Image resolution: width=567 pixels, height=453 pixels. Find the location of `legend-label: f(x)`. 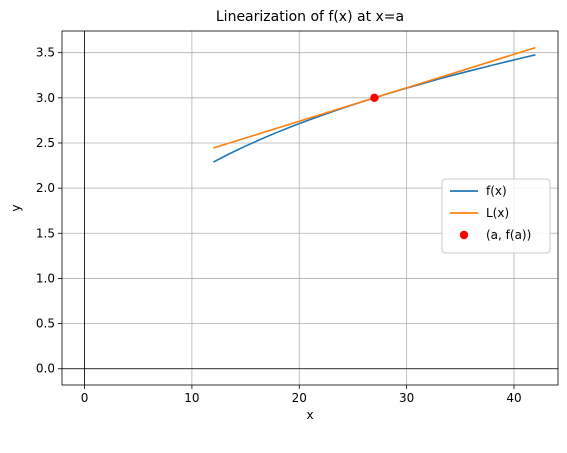

legend-label: f(x) is located at coordinates (496, 191).